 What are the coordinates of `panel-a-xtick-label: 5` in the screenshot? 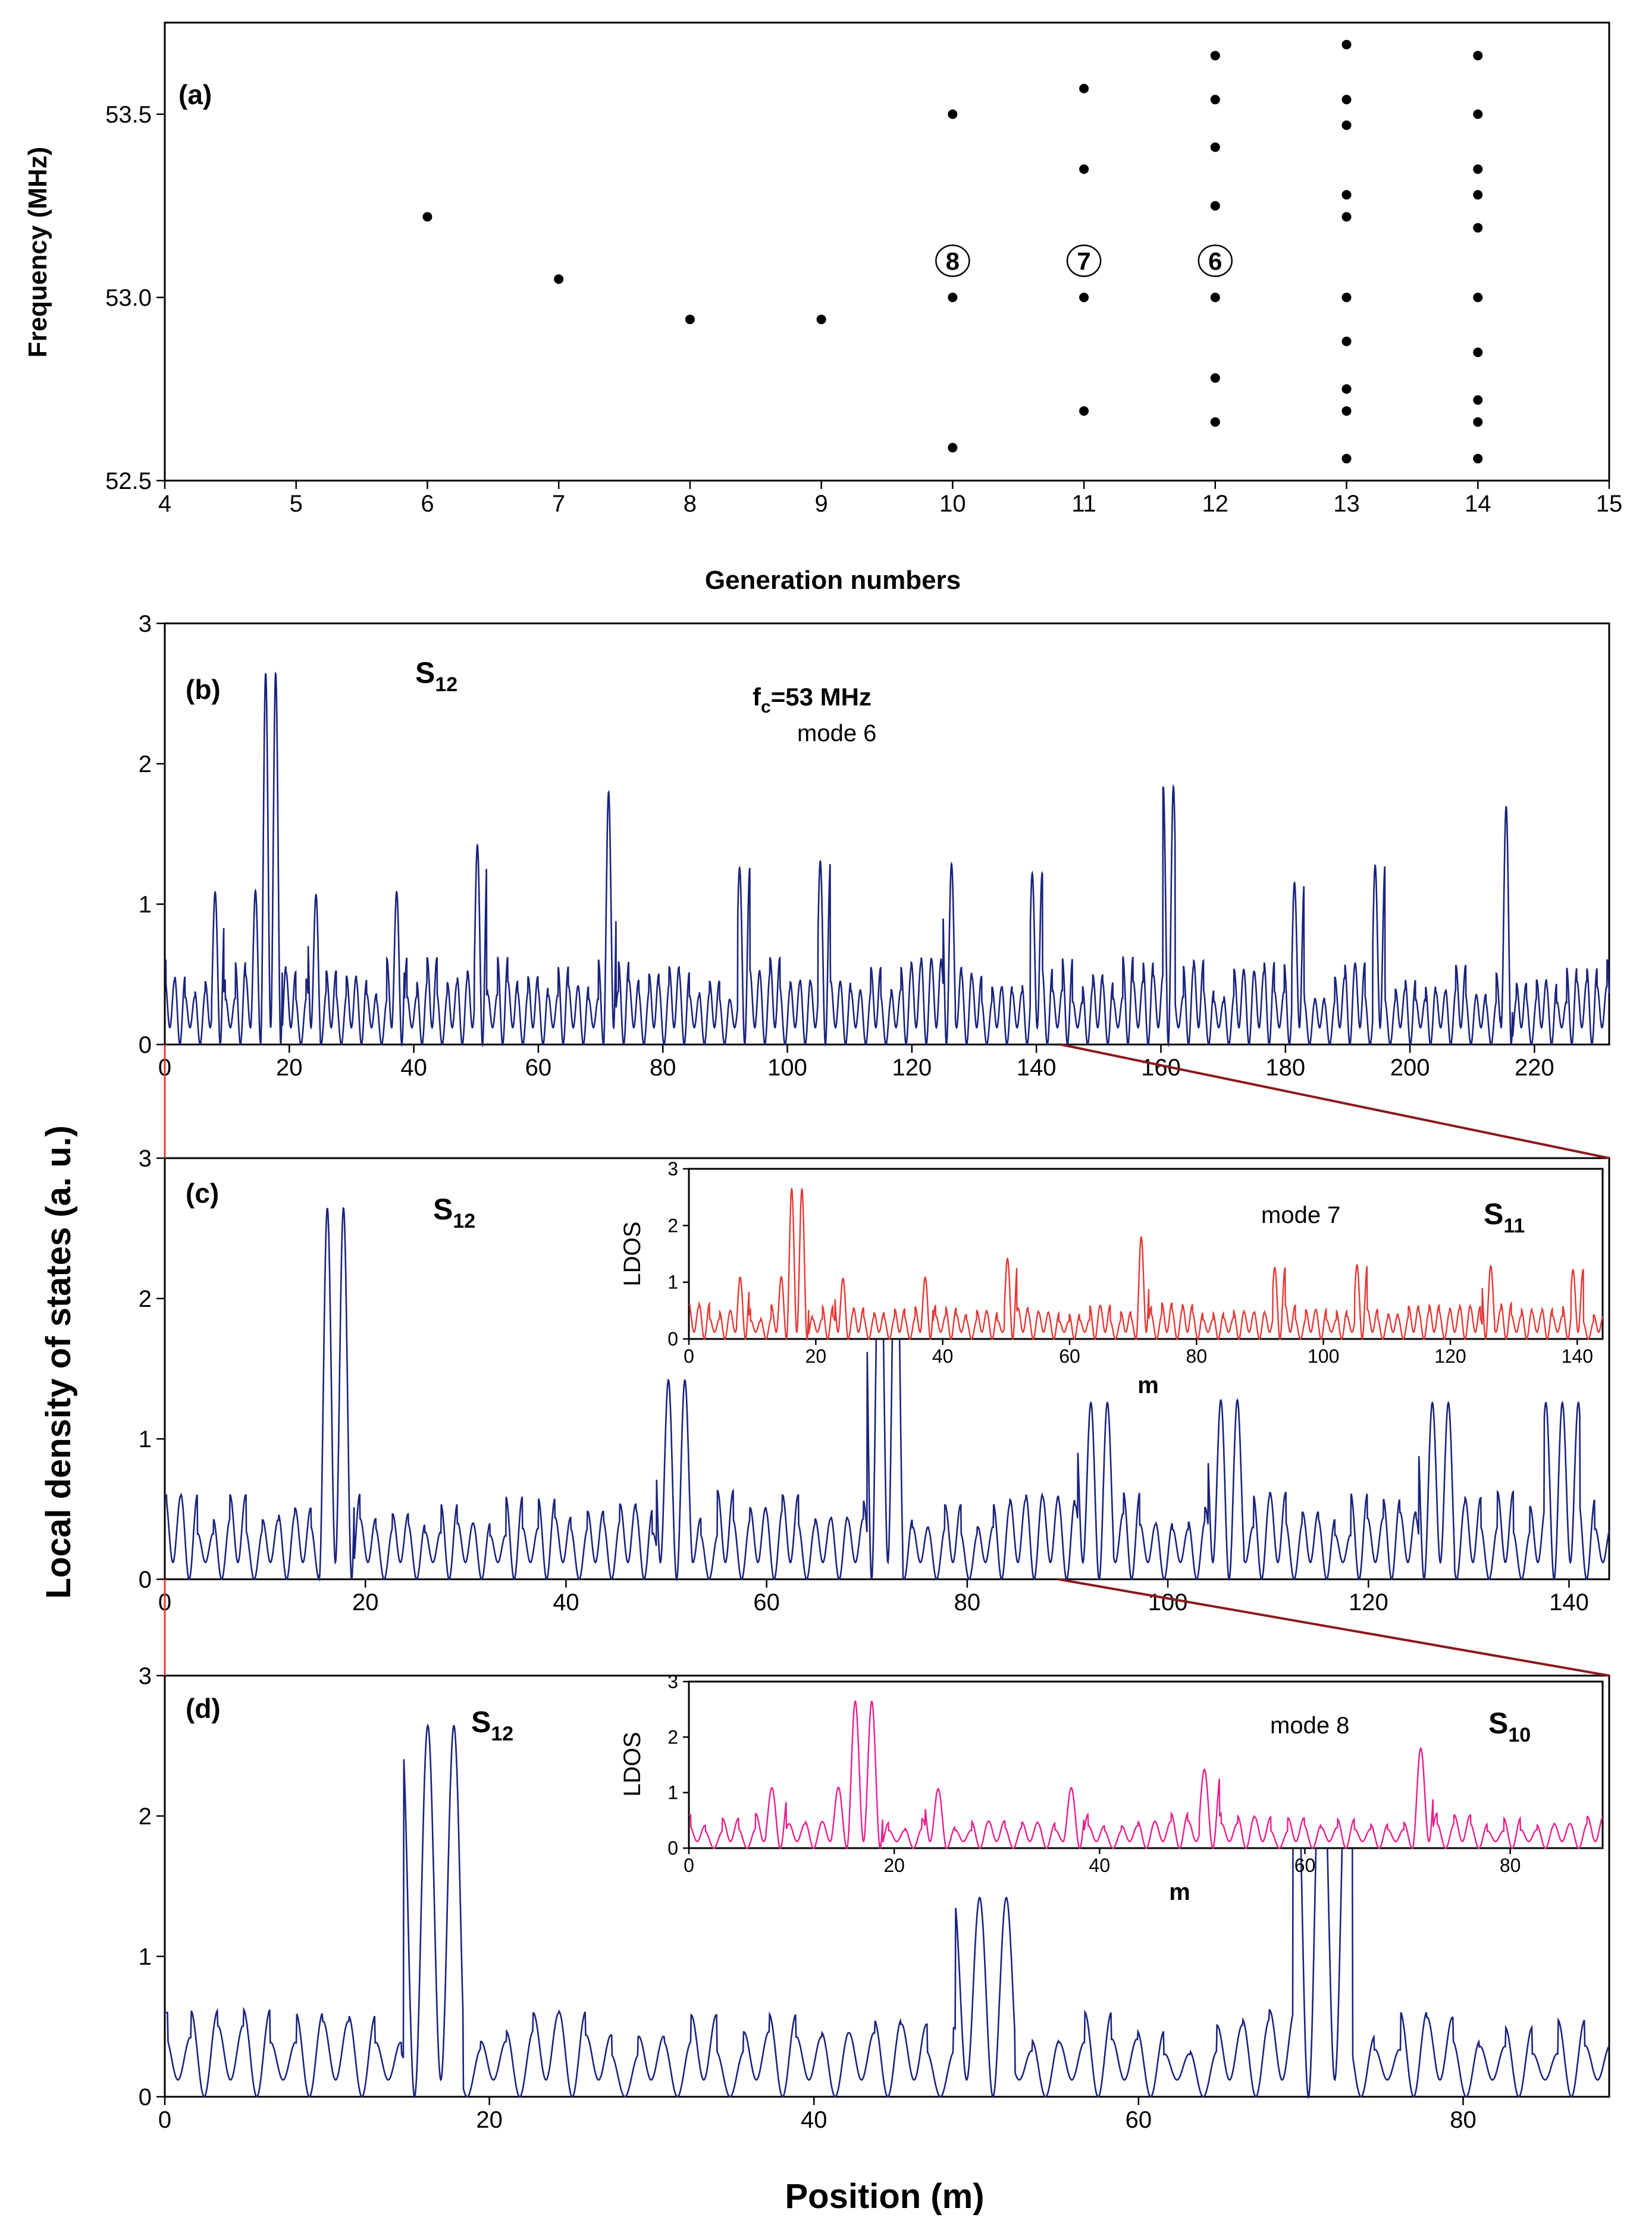 It's located at (296, 504).